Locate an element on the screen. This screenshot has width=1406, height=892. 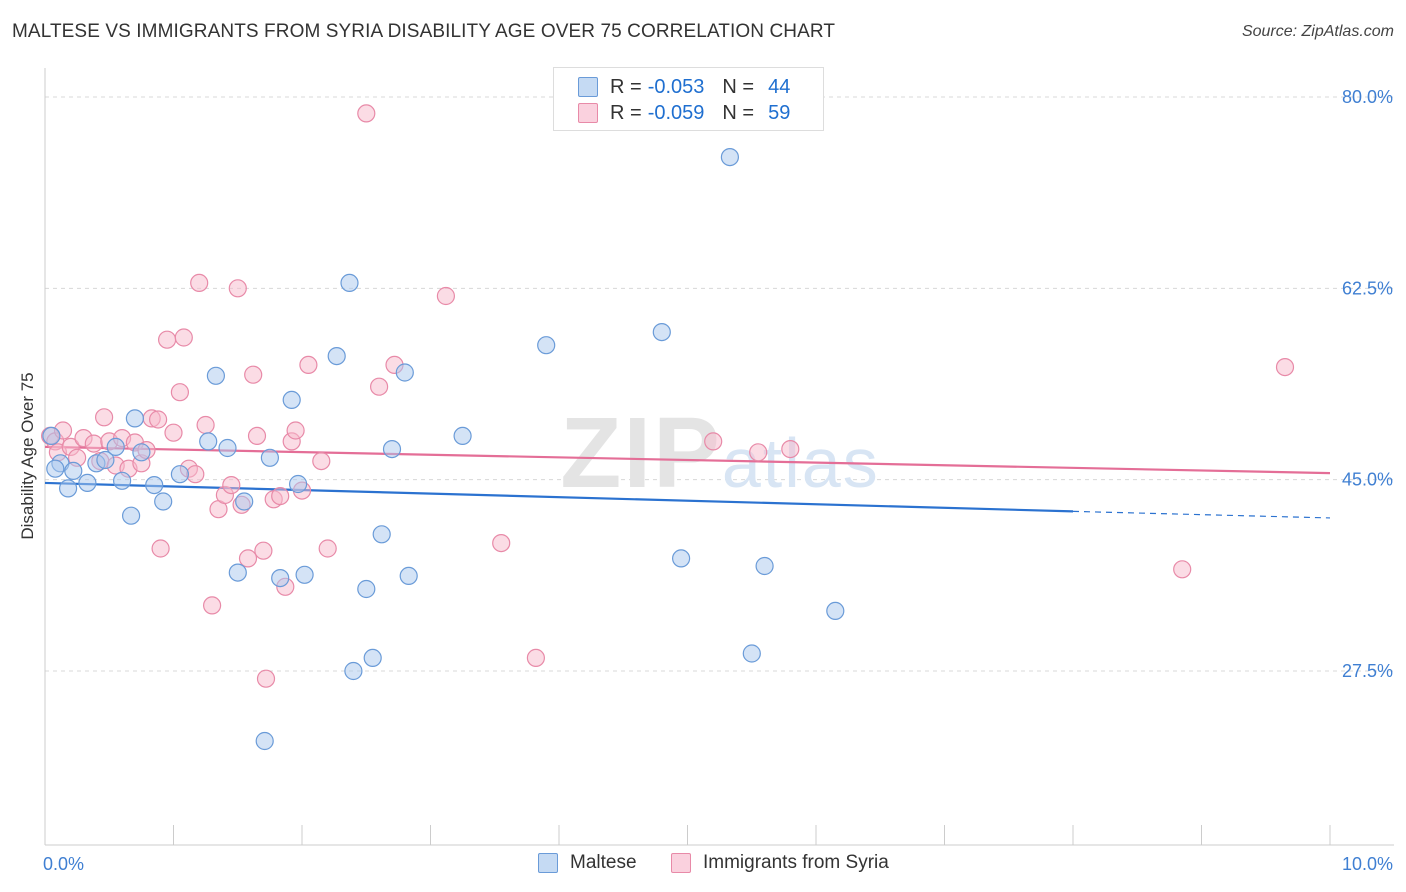
legend-label-maltese: Maltese is located at coordinates (603, 862).